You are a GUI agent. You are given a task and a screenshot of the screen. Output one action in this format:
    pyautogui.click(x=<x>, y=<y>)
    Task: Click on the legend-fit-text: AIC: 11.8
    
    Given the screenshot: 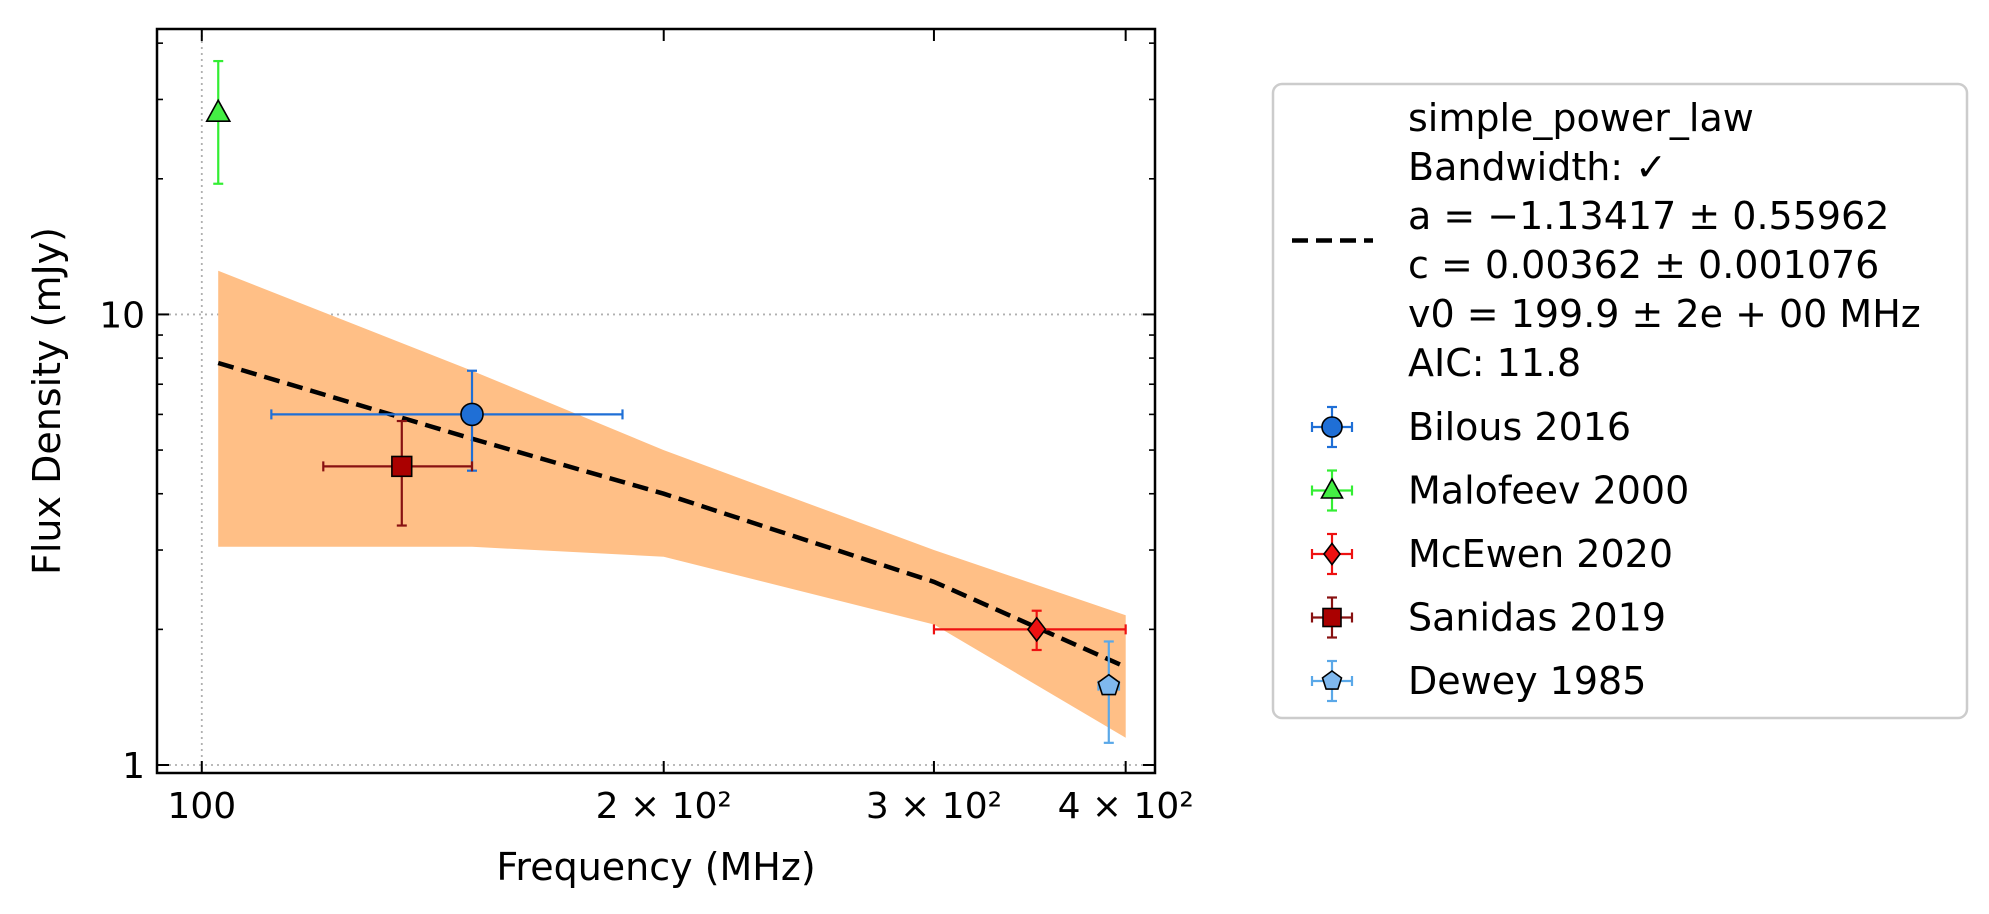 What is the action you would take?
    pyautogui.click(x=1494, y=363)
    